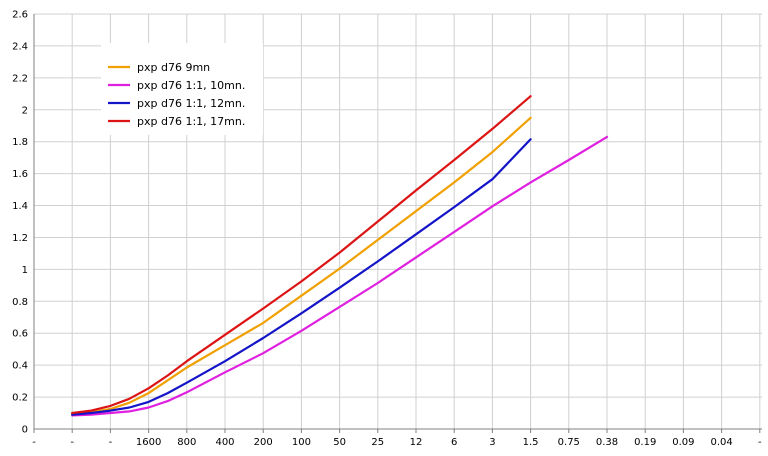 The height and width of the screenshot is (456, 768). Describe the element at coordinates (645, 442) in the screenshot. I see `x-tick-label: 0.19` at that location.